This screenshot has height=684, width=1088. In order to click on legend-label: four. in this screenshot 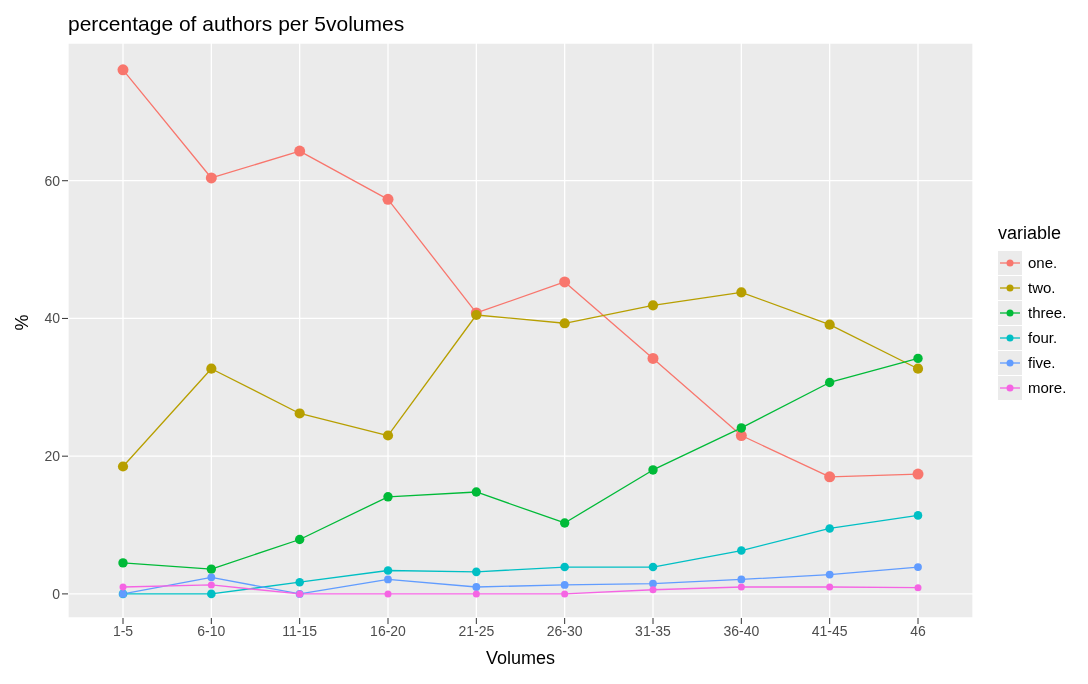, I will do `click(1043, 337)`.